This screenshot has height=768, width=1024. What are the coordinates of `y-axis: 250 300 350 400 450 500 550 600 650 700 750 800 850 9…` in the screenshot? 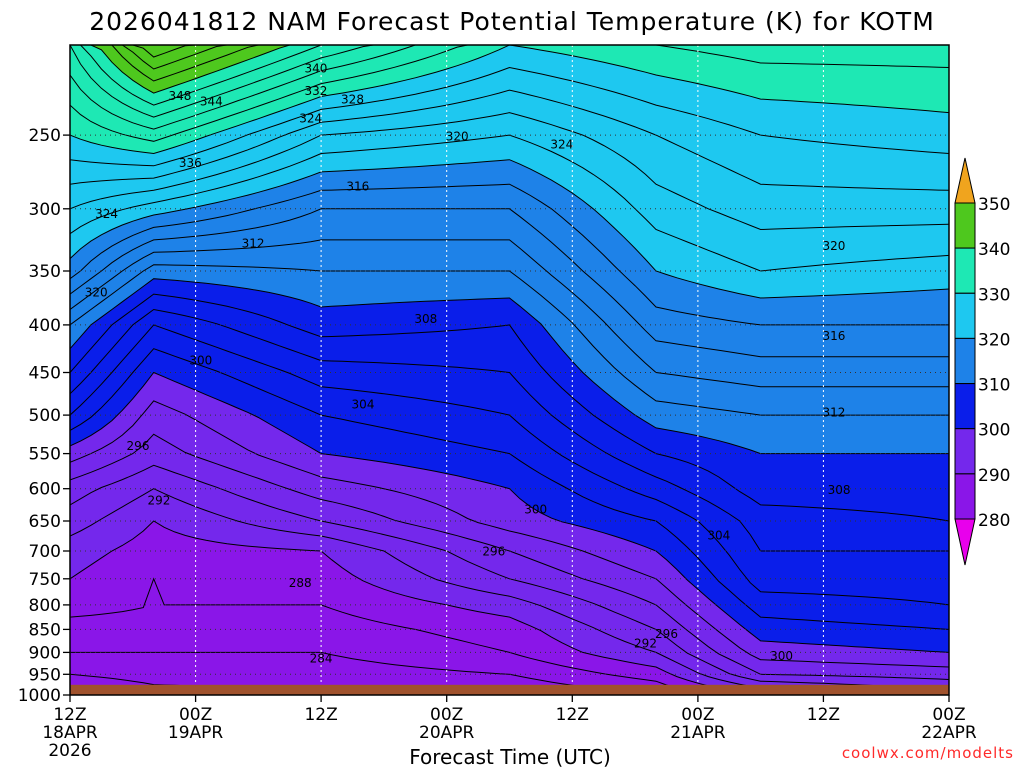 It's located at (44, 416).